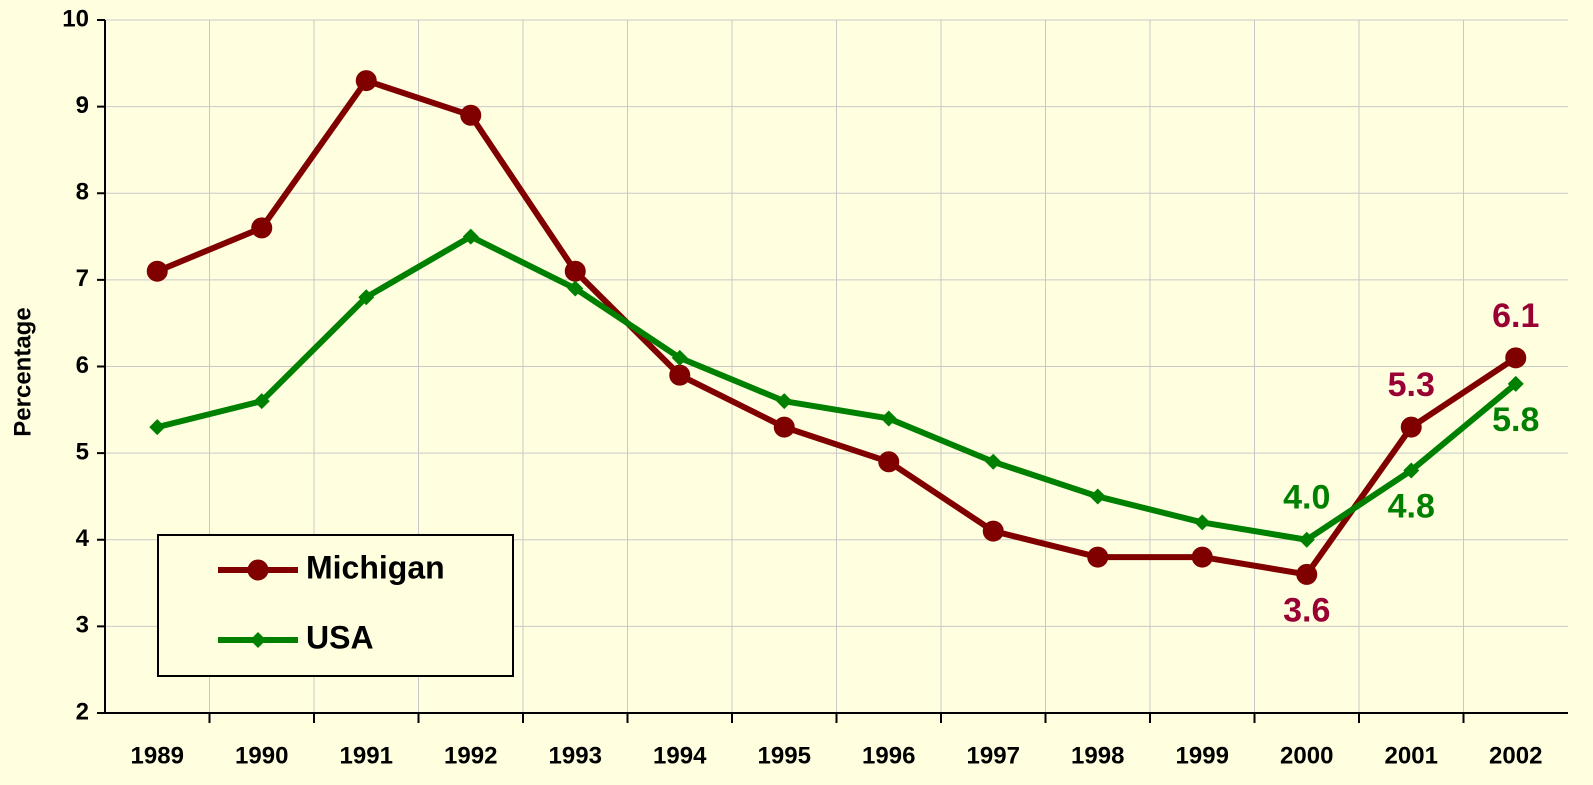 Image resolution: width=1593 pixels, height=785 pixels. What do you see at coordinates (680, 755) in the screenshot?
I see `x-tick-label: 1994` at bounding box center [680, 755].